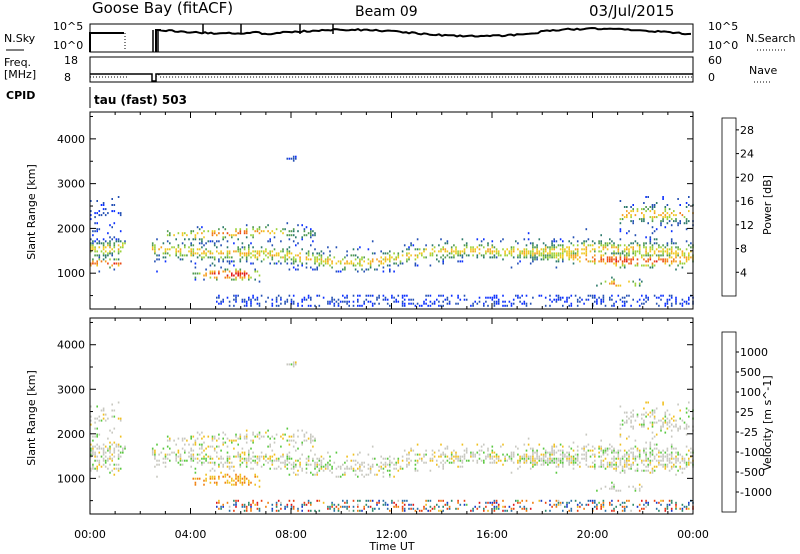 This screenshot has height=554, width=800. What do you see at coordinates (767, 422) in the screenshot?
I see `velocity-colorbar-label: Velocity [m s^-1]` at bounding box center [767, 422].